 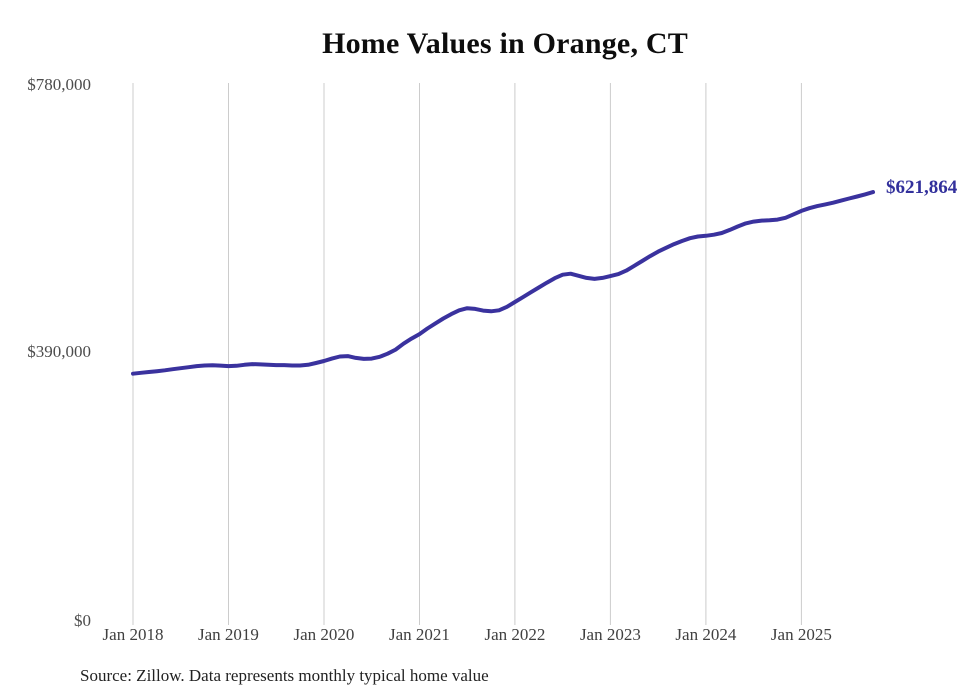 I want to click on y-axis-tick-390000: $390,000, so click(x=59, y=351).